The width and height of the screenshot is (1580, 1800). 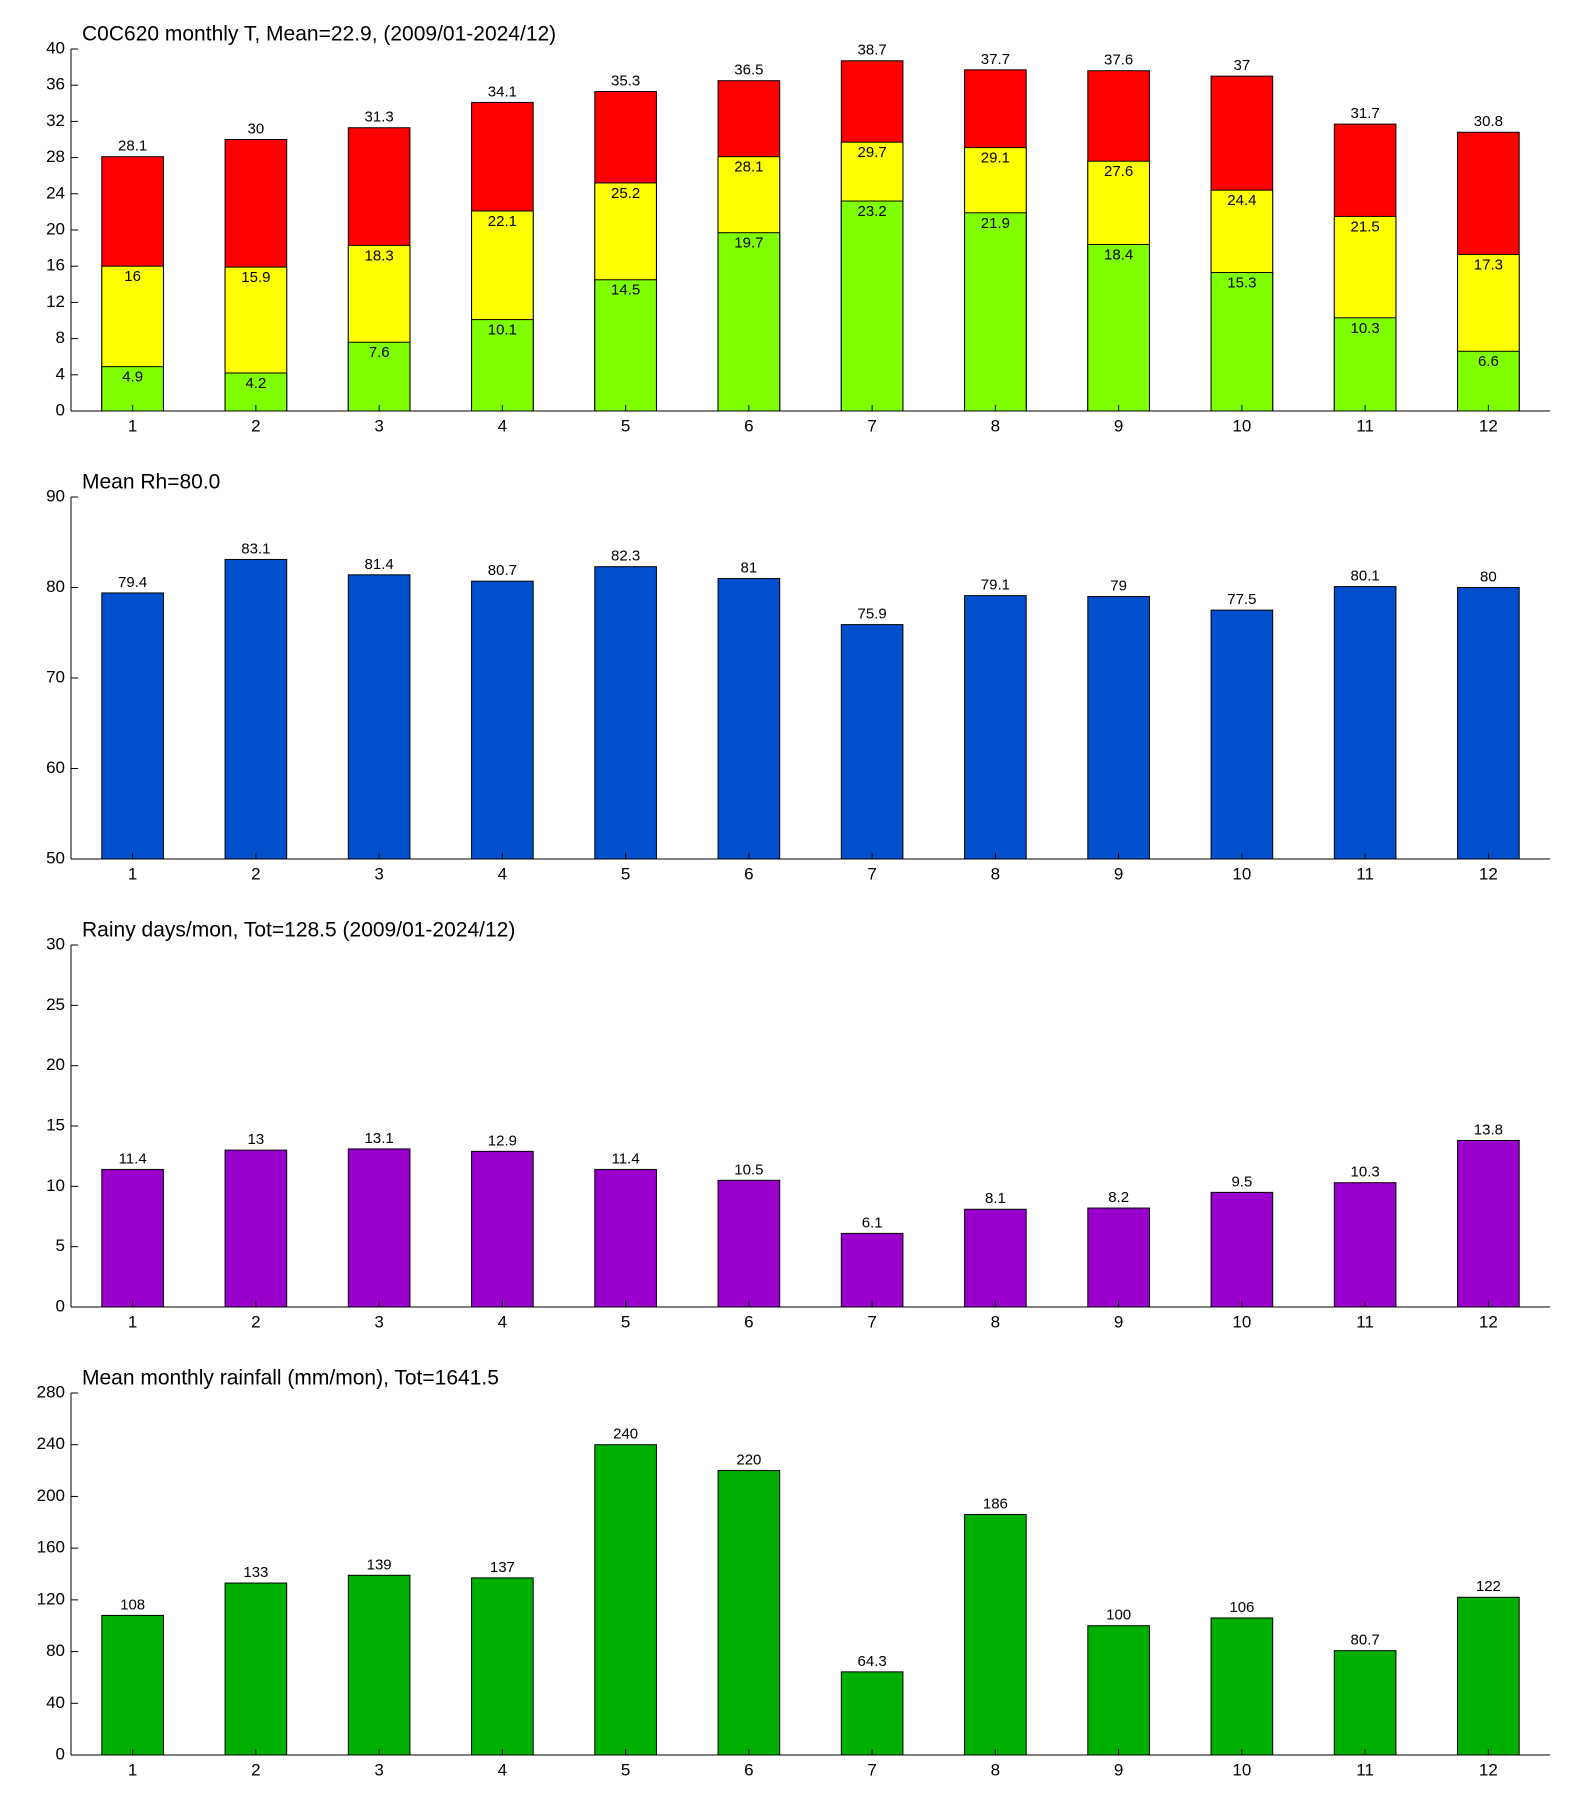 I want to click on value-label: 29.1, so click(x=995, y=158).